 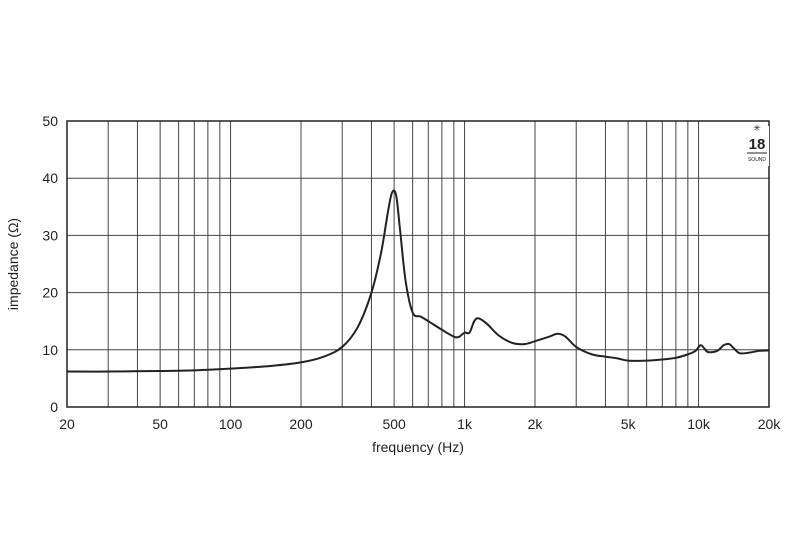 I want to click on y-tick-labels: 0 10 20 30 40 50, so click(x=50, y=264).